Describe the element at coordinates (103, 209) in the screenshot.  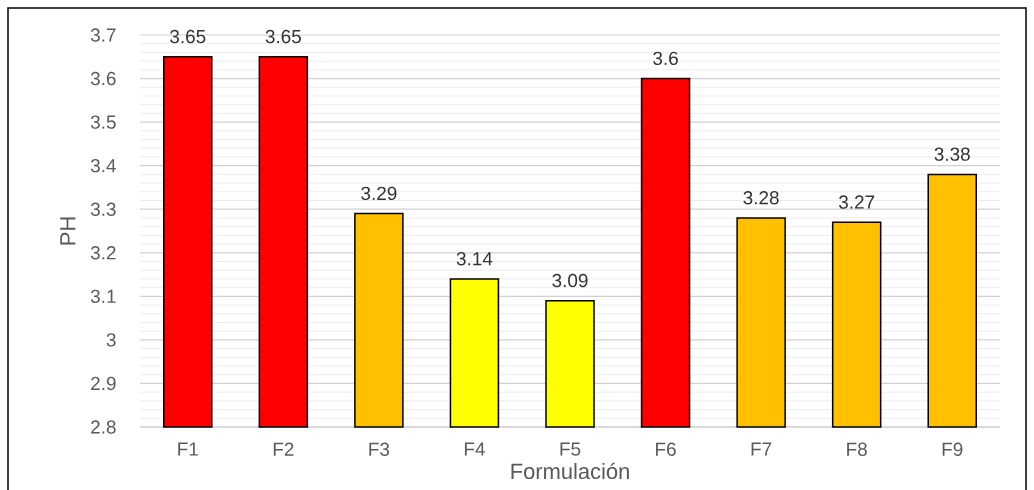
I see `y-tick-label: 3.3` at that location.